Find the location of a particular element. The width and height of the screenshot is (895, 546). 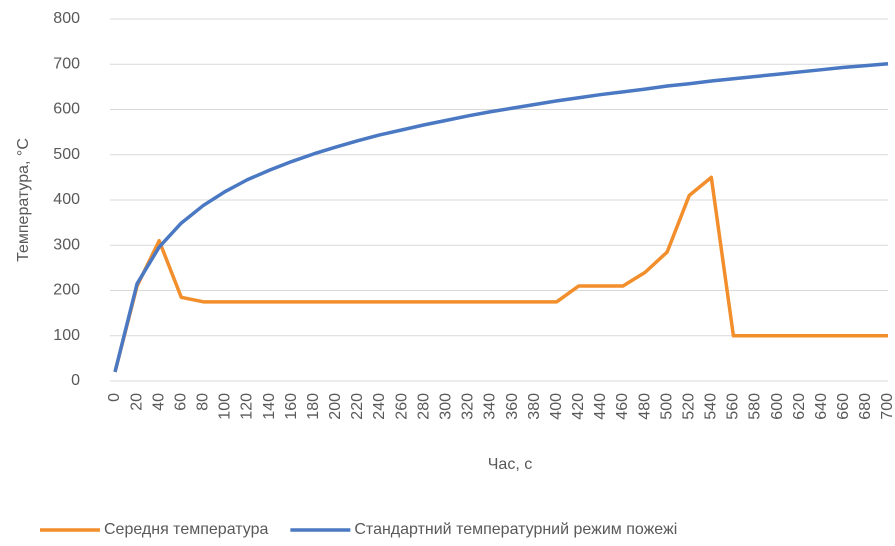

y-tick-label: 500 is located at coordinates (66, 154).